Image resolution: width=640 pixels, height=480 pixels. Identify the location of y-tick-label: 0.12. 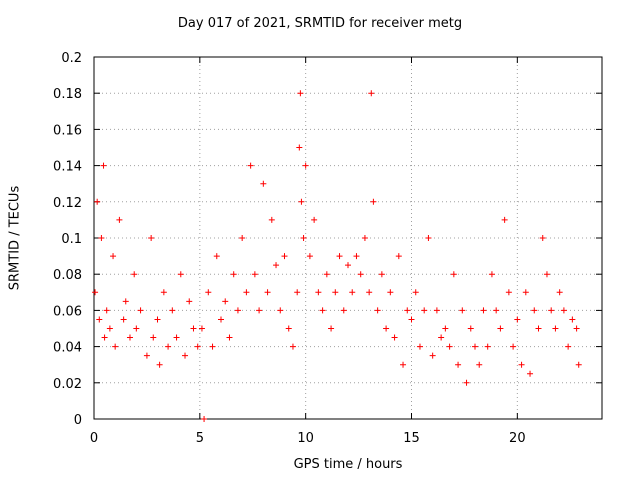
(67, 203).